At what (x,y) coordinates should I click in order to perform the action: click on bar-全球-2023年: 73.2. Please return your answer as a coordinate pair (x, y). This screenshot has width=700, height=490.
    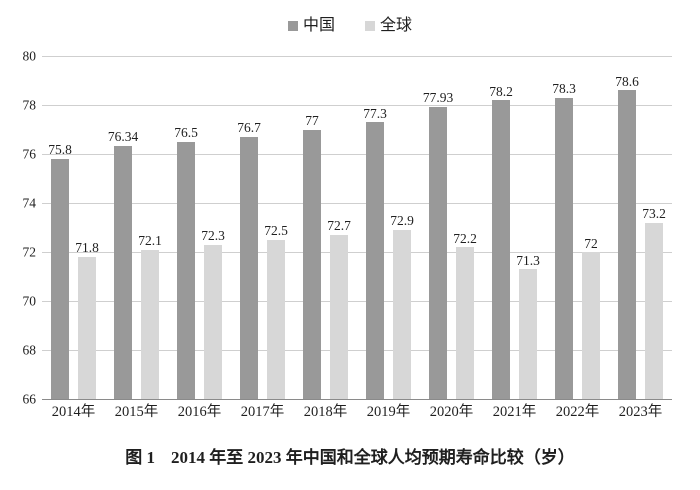
    Looking at the image, I should click on (654, 303).